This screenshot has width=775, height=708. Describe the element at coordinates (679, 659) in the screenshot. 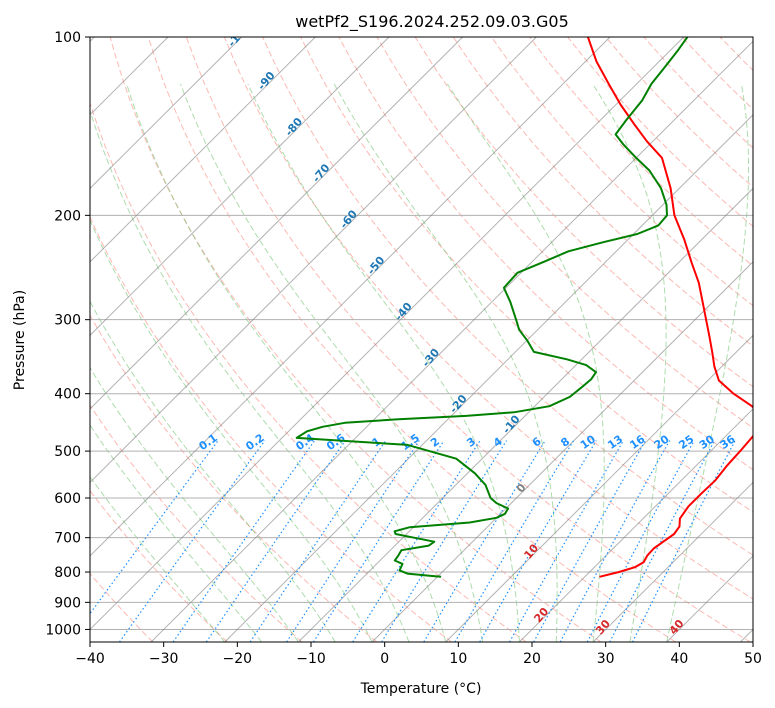

I see `x-tick-label: 40` at that location.